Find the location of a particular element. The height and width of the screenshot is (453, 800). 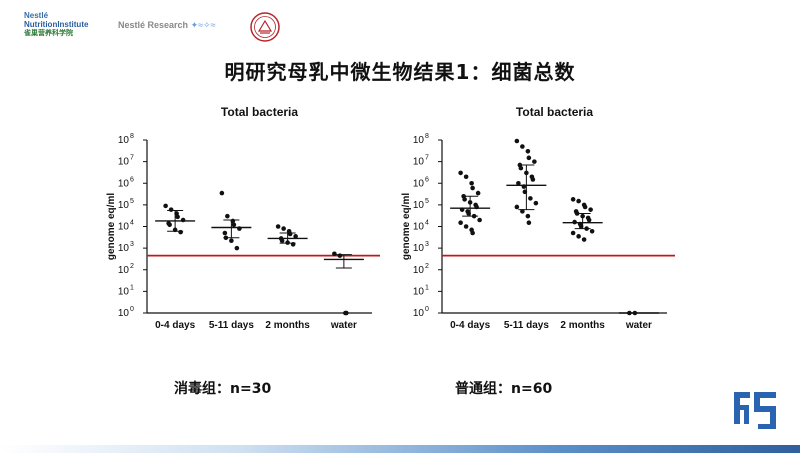

brand-mark-icon is located at coordinates (755, 410).